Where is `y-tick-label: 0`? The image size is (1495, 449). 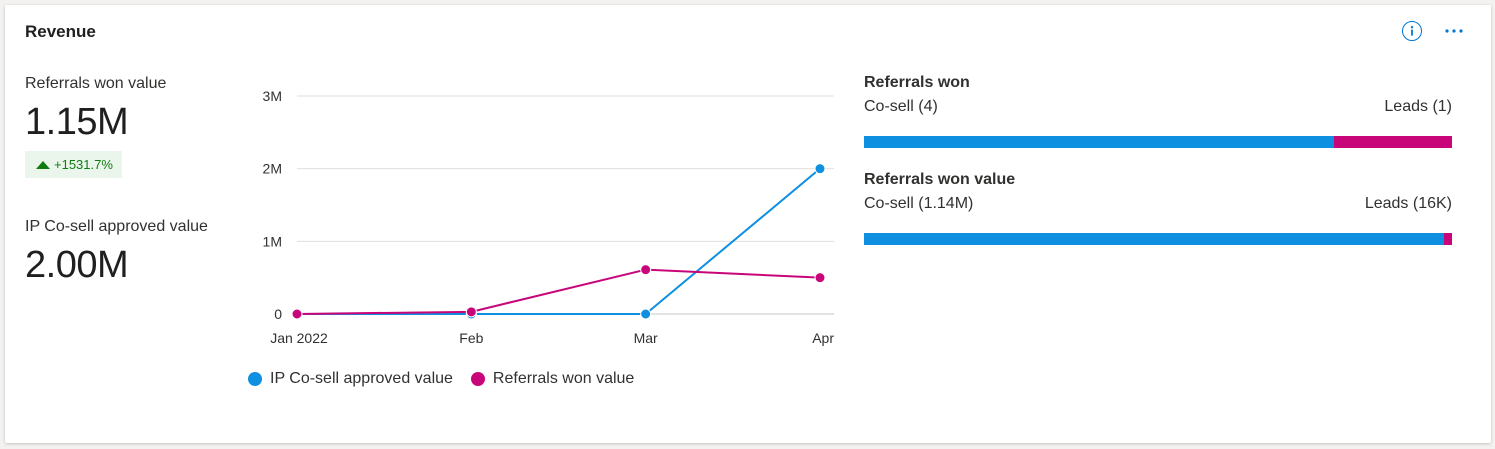 y-tick-label: 0 is located at coordinates (278, 314).